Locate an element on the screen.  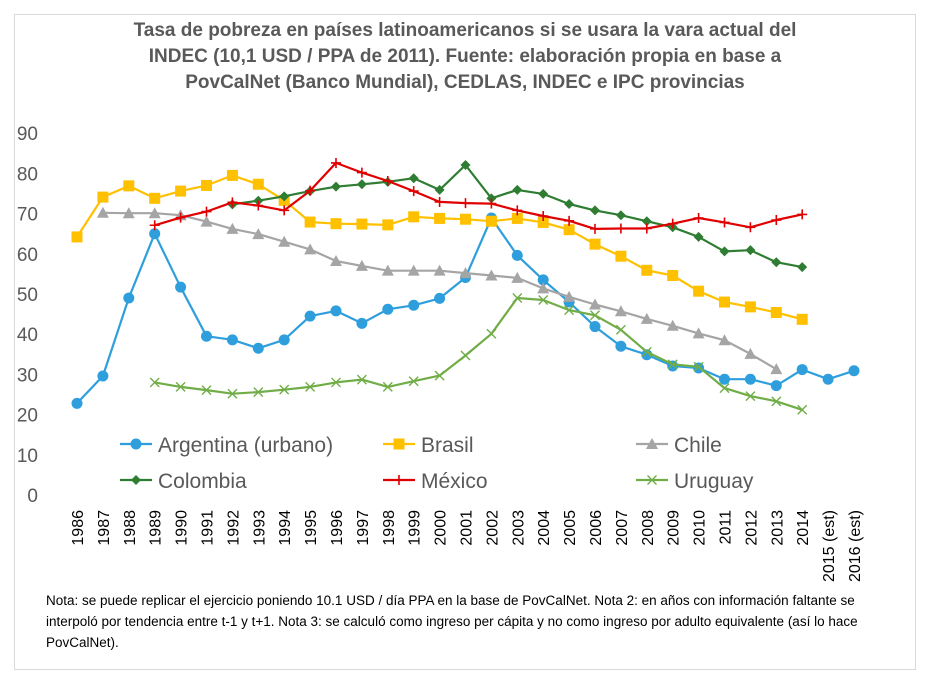
x-tick-label: 2002 is located at coordinates (492, 528).